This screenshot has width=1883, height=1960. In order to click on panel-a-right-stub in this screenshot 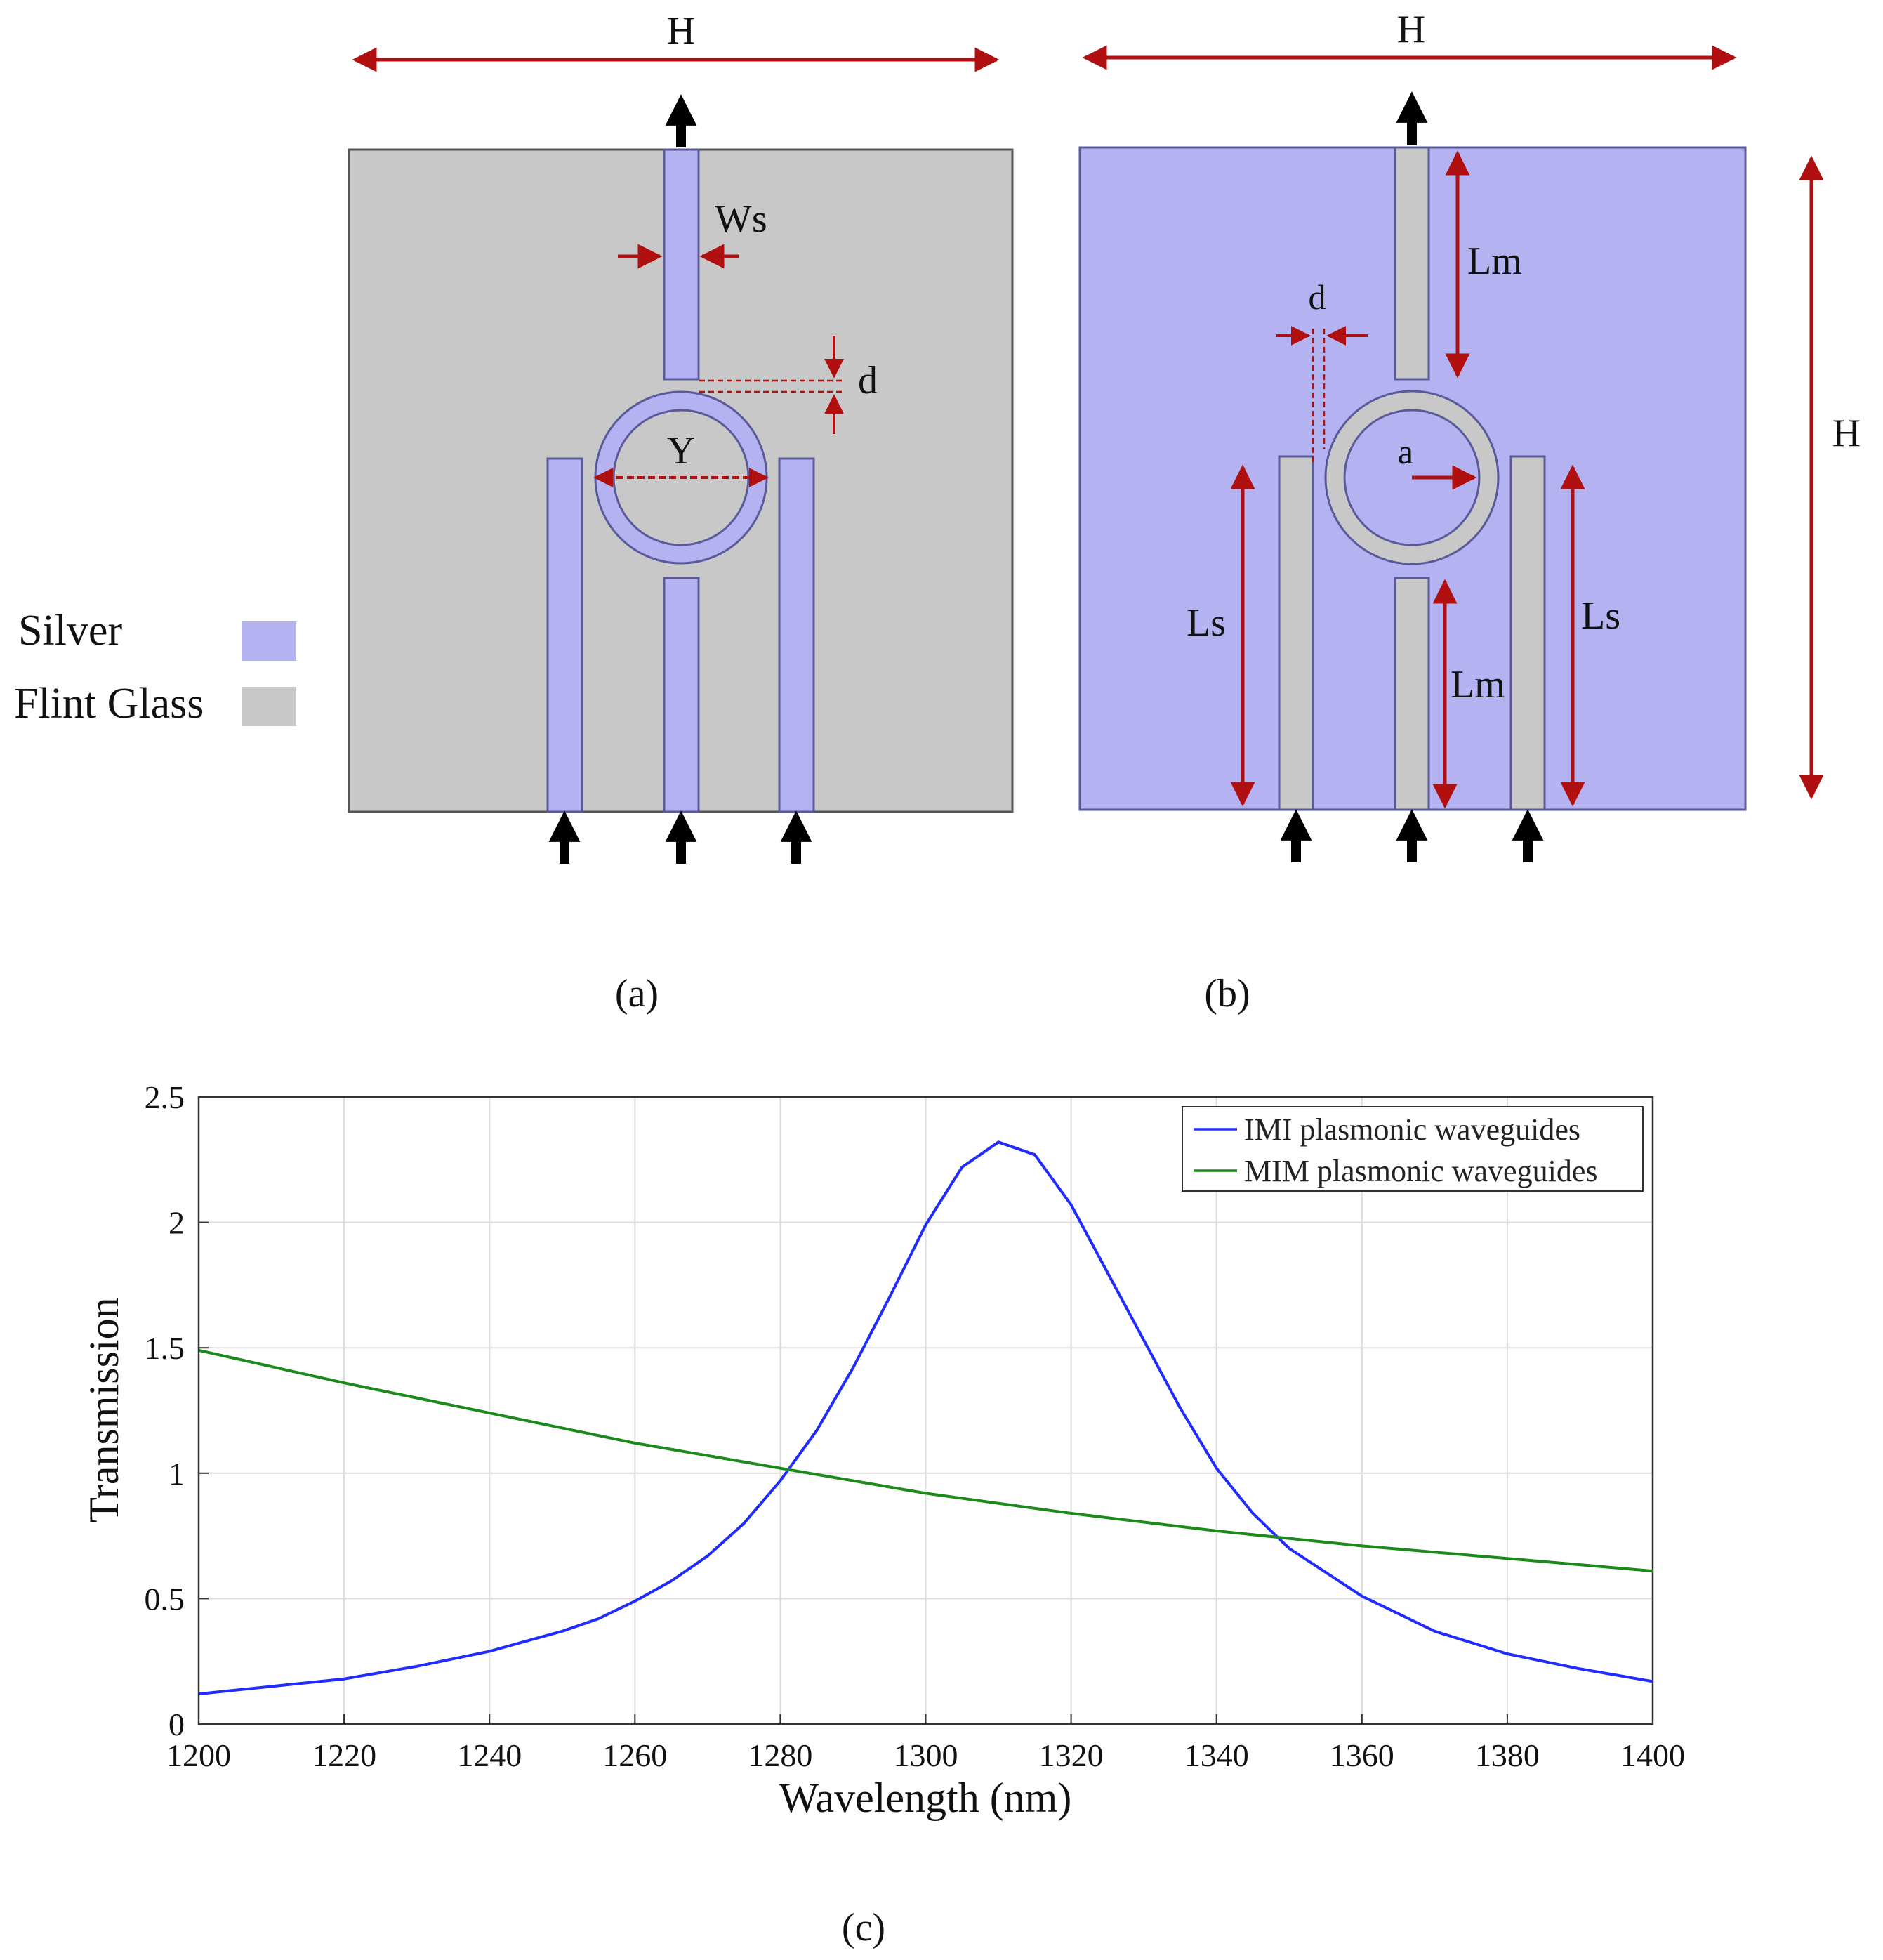, I will do `click(797, 635)`.